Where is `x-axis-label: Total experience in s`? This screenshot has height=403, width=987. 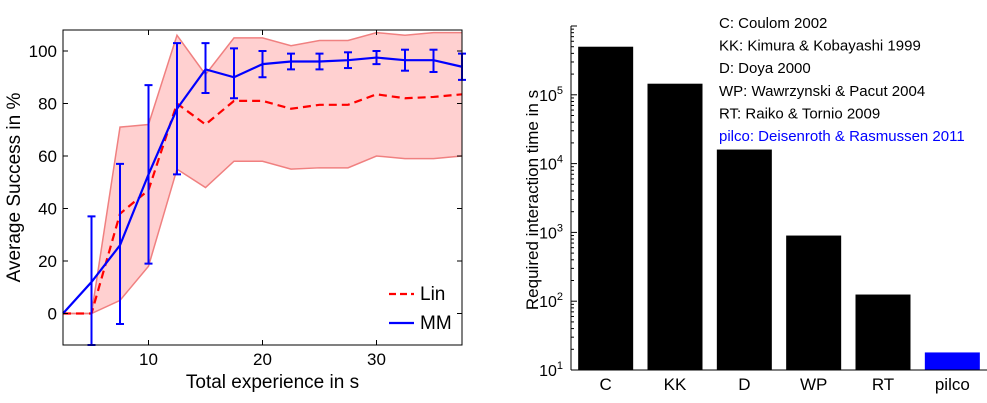
x-axis-label: Total experience in s is located at coordinates (272, 382).